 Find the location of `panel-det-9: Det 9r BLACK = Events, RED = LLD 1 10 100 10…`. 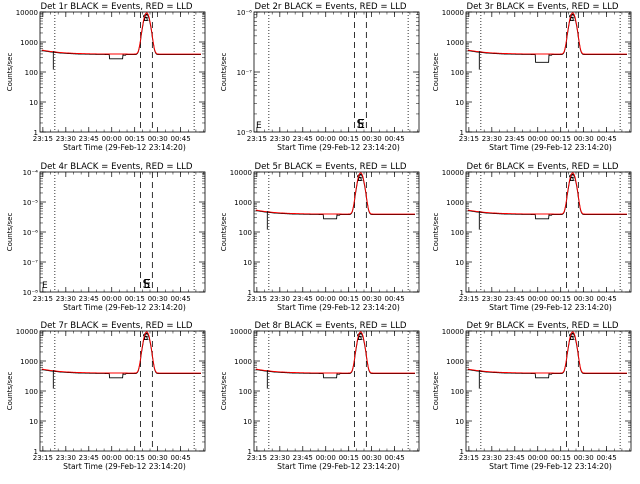

panel-det-9: Det 9r BLACK = Events, RED = LLD 1 10 100 10… is located at coordinates (532, 396).